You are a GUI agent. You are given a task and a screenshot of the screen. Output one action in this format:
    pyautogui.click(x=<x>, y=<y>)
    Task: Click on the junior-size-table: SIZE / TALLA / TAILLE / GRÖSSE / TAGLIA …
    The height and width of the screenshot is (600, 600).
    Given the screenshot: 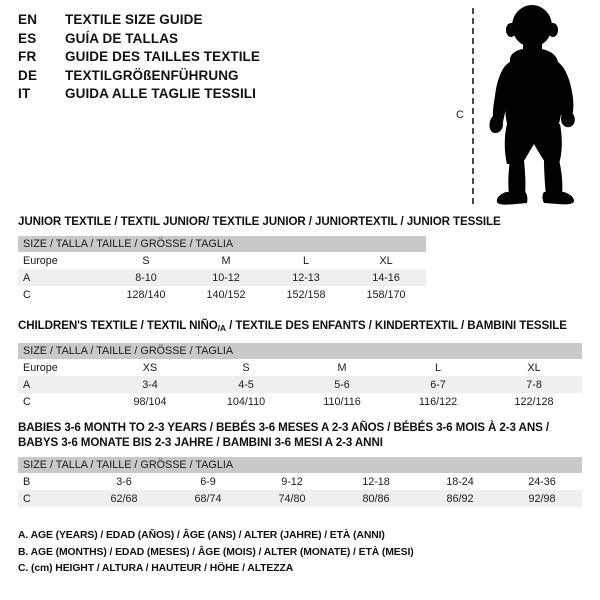 What is the action you would take?
    pyautogui.click(x=222, y=269)
    